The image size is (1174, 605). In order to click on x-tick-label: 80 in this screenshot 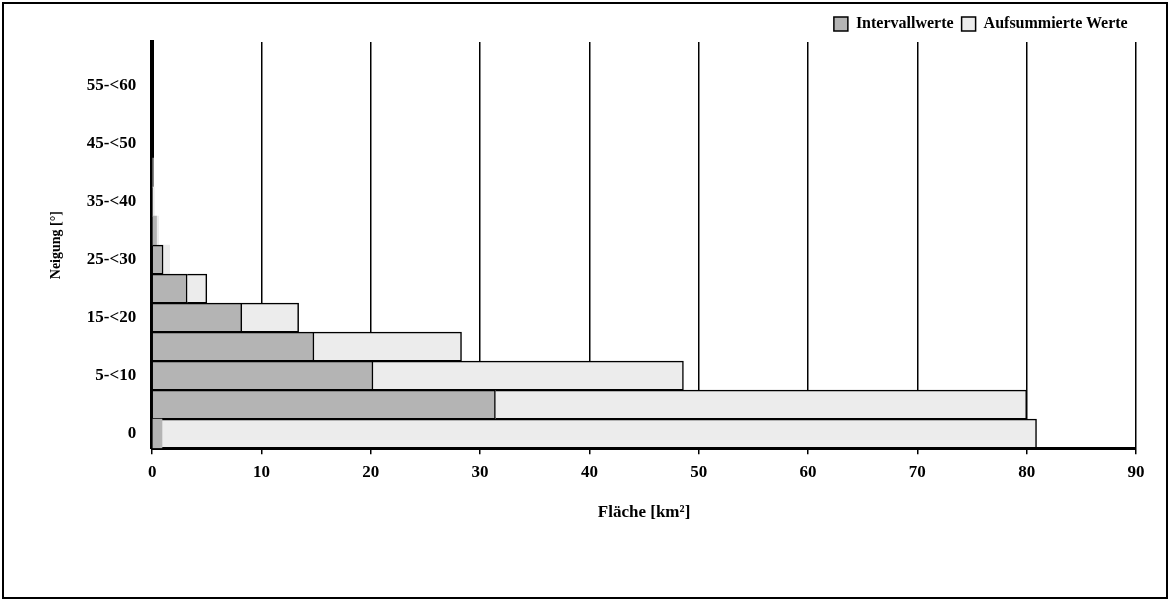, I will do `click(1027, 471)`.